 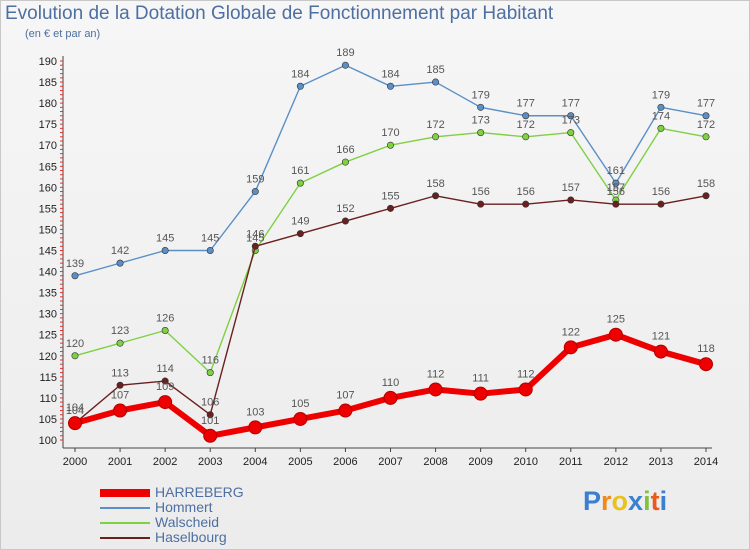 I want to click on x-tick-label: 2012, so click(x=616, y=462).